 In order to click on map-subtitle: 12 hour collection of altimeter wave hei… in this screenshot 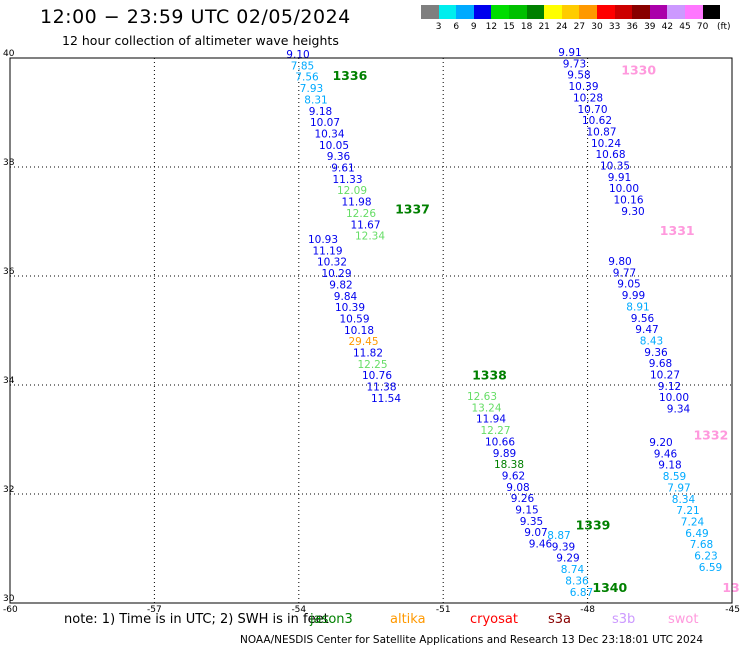, I will do `click(200, 40)`.